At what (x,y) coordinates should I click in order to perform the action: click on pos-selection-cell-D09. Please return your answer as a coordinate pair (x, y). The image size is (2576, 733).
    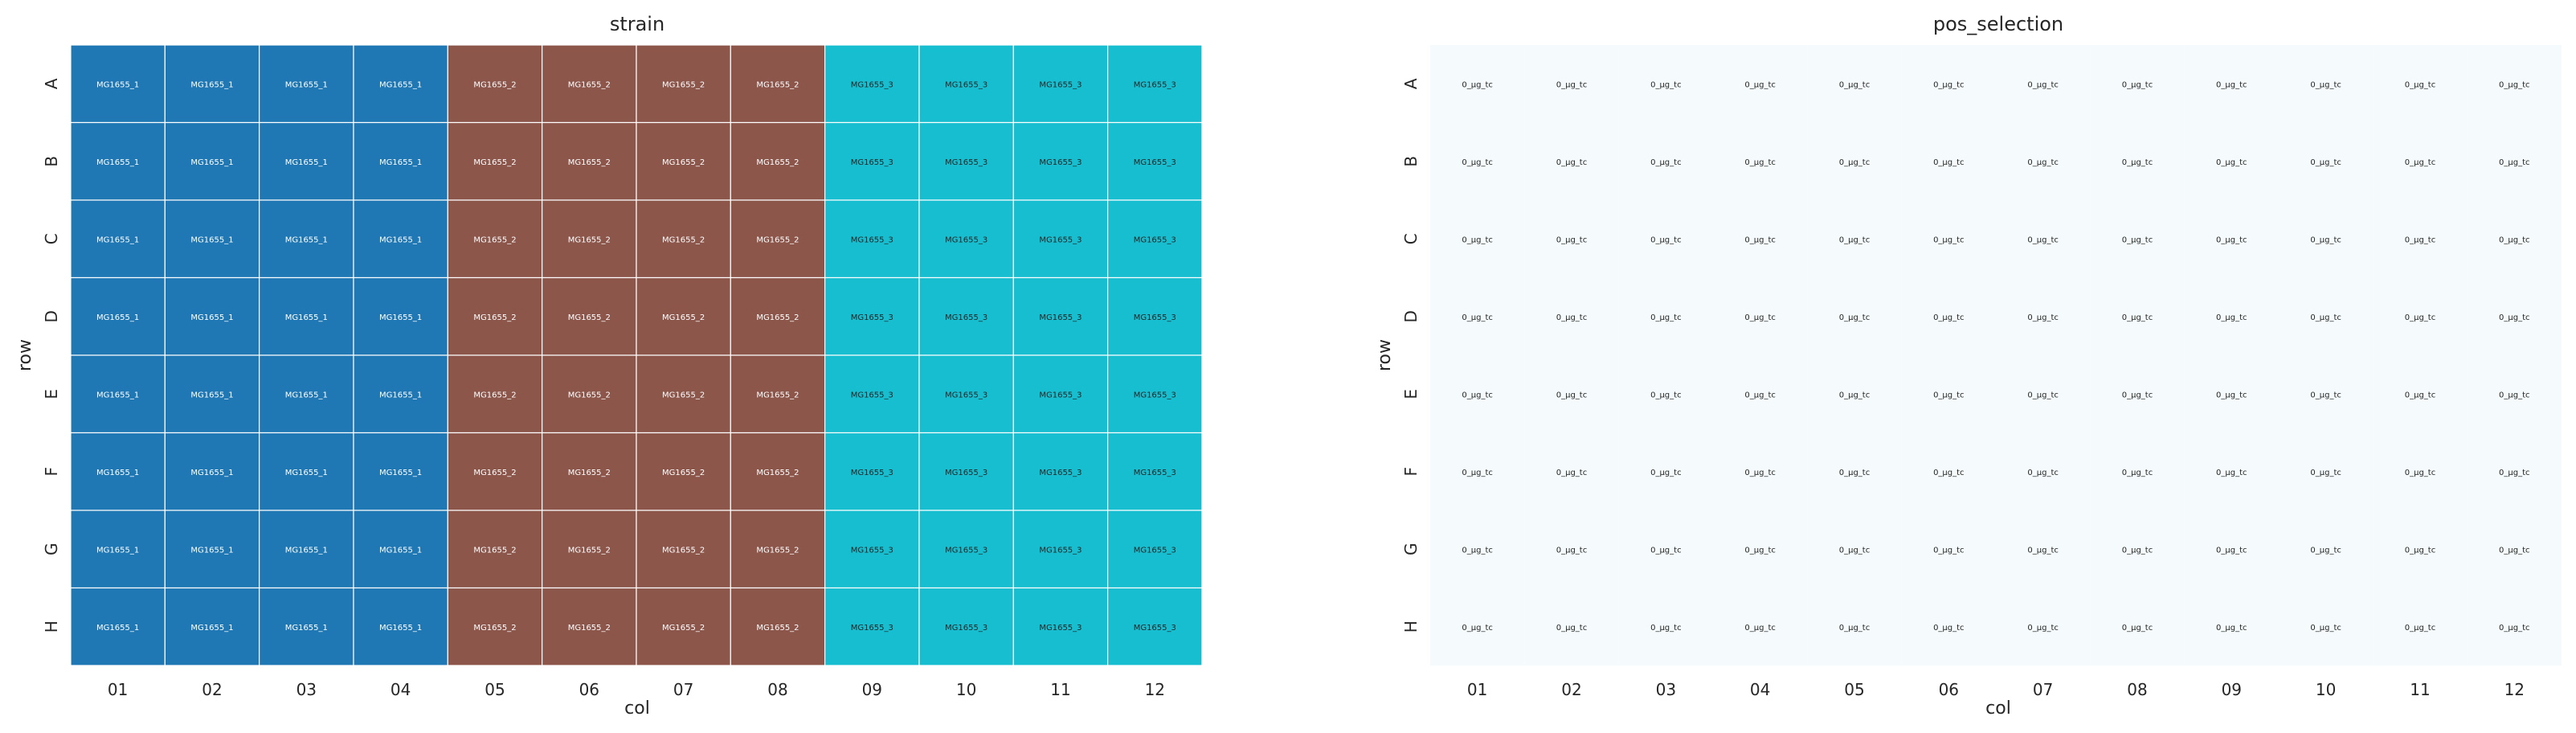
    Looking at the image, I should click on (2231, 316).